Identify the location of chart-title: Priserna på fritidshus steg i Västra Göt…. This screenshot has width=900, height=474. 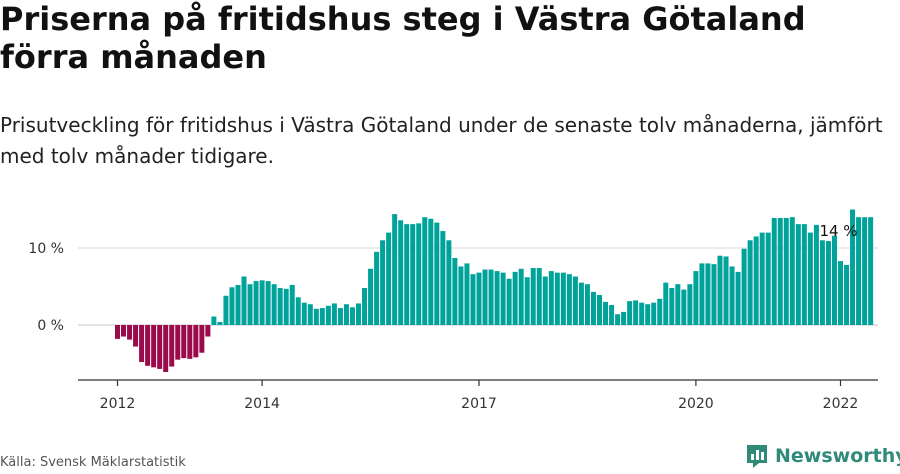
(403, 38).